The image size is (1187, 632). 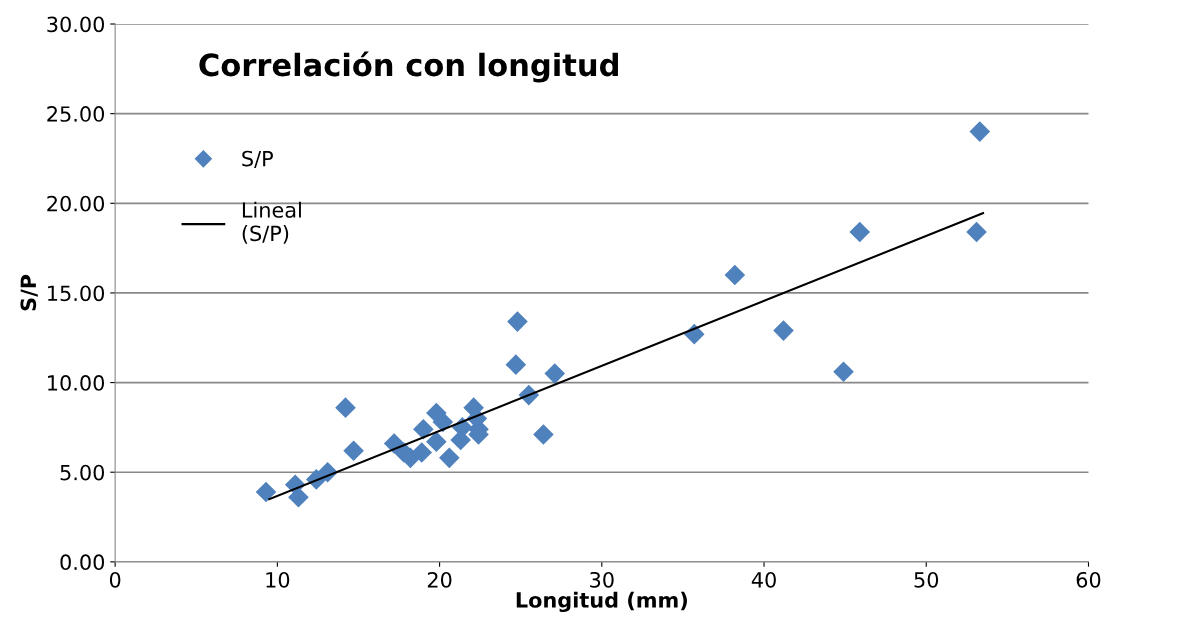 What do you see at coordinates (29, 292) in the screenshot?
I see `y-axis-title: S/P` at bounding box center [29, 292].